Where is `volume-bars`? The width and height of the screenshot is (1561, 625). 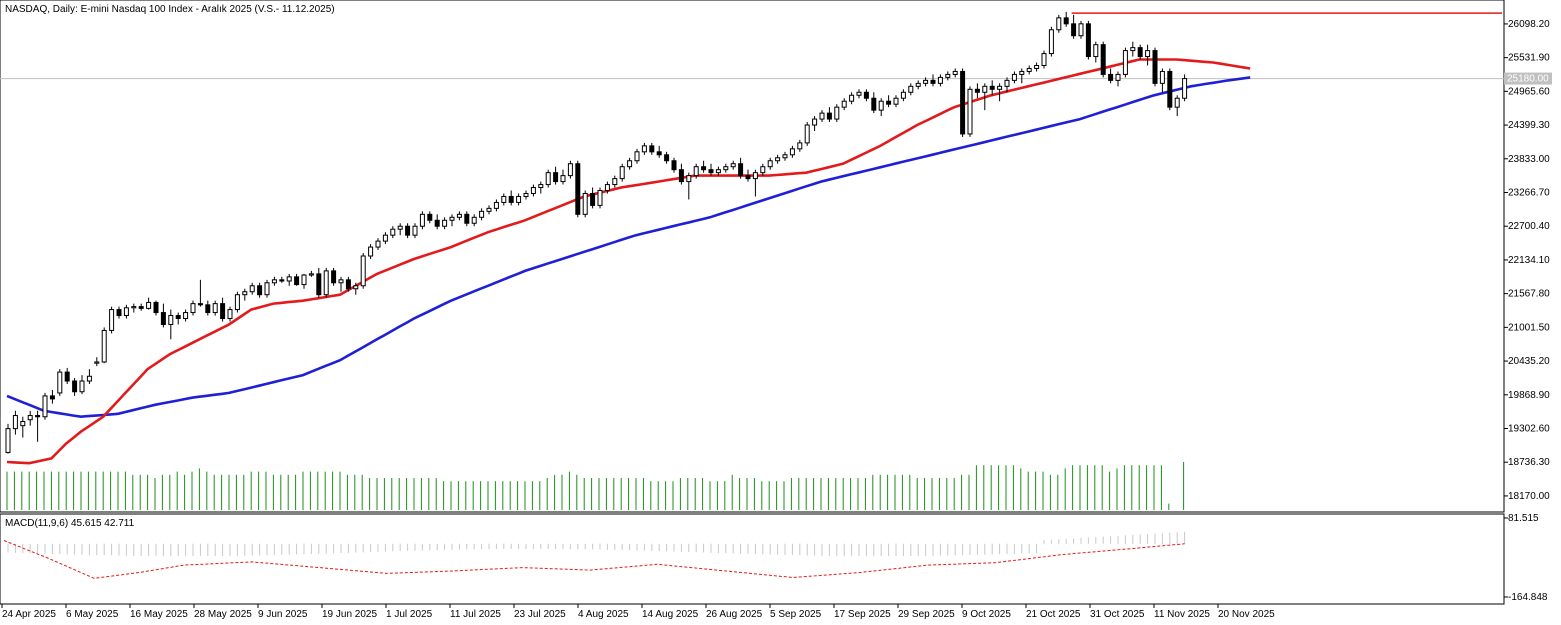 volume-bars is located at coordinates (595, 486).